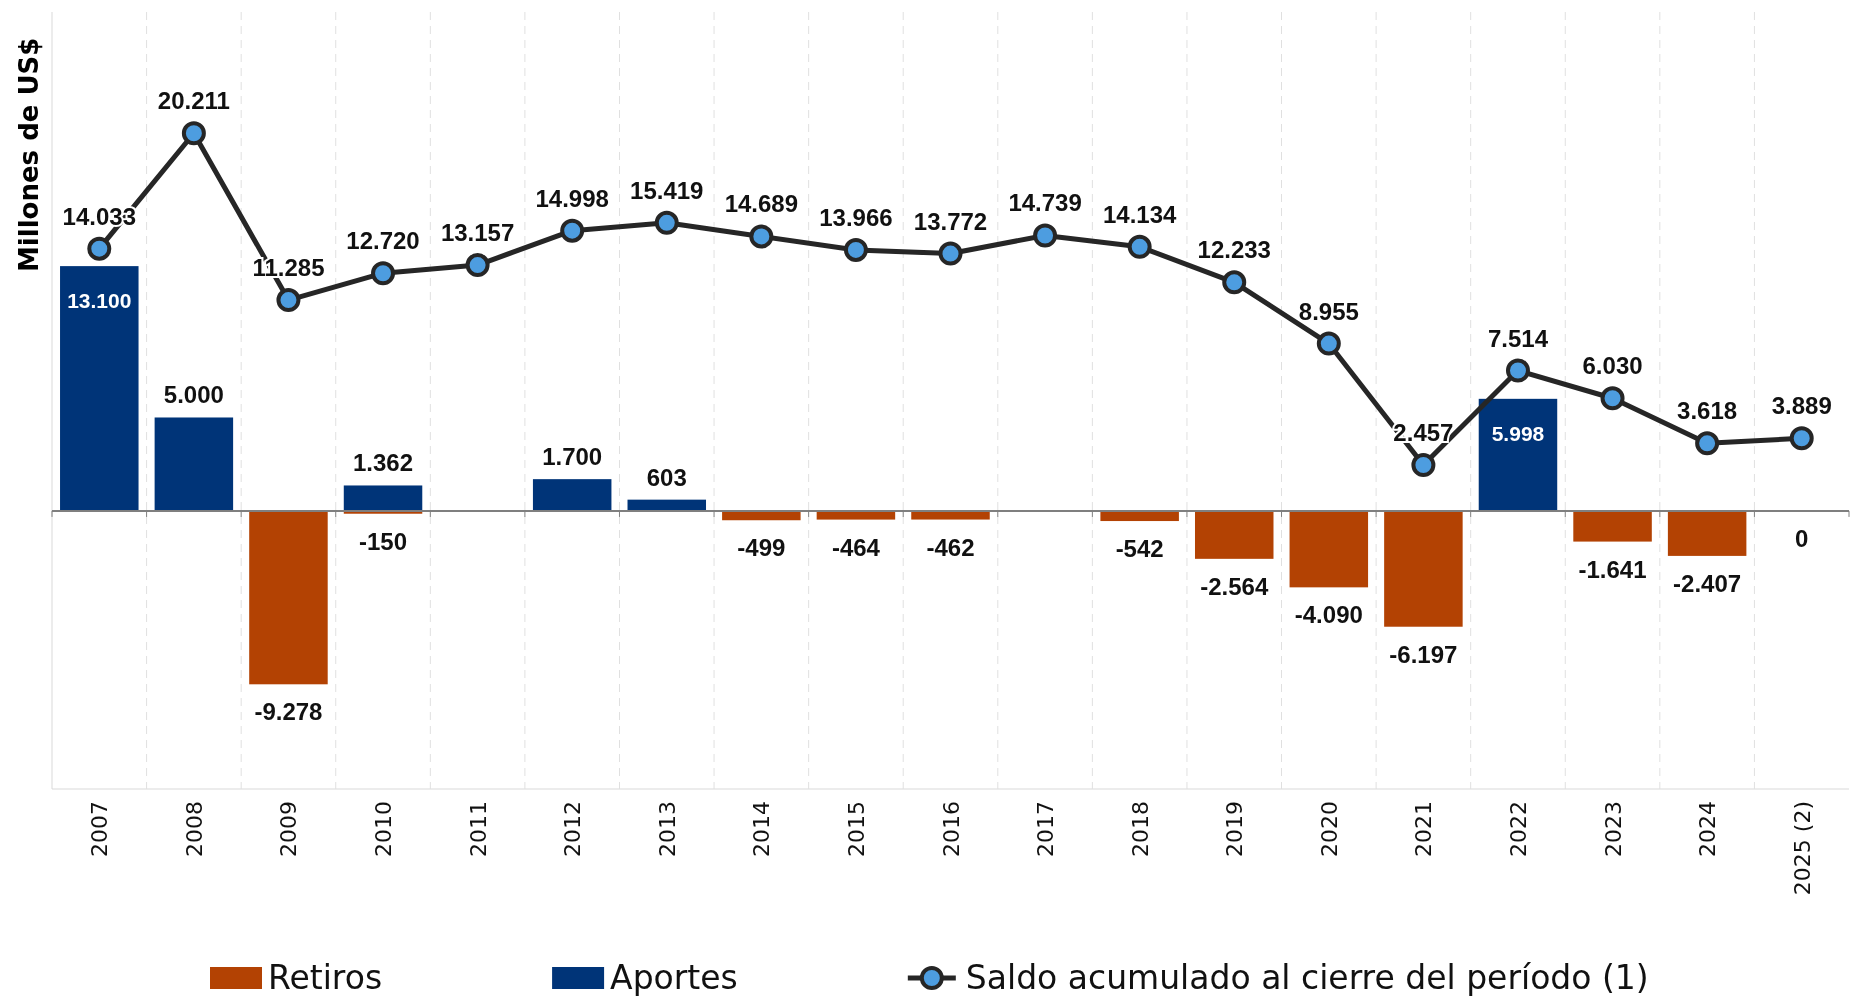  Describe the element at coordinates (1329, 829) in the screenshot. I see `x-tick-label: 2020` at that location.